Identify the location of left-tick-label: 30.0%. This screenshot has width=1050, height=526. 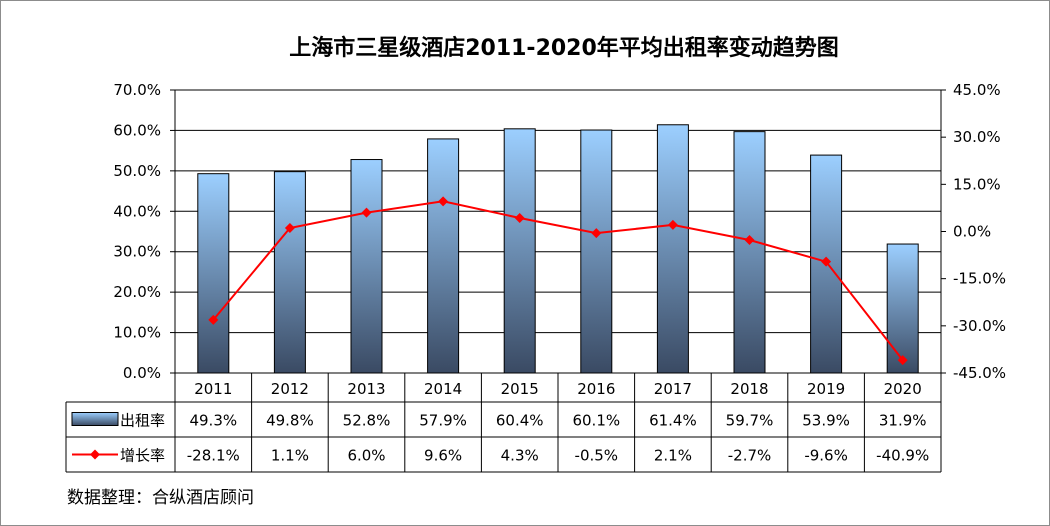
(137, 252).